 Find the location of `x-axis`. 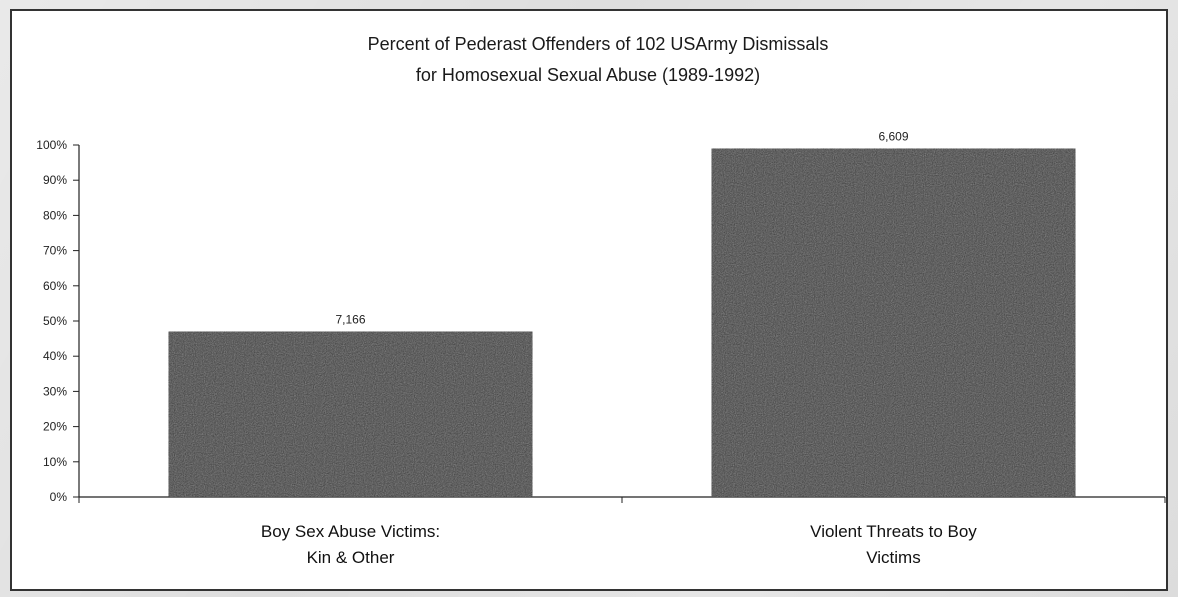

x-axis is located at coordinates (622, 499).